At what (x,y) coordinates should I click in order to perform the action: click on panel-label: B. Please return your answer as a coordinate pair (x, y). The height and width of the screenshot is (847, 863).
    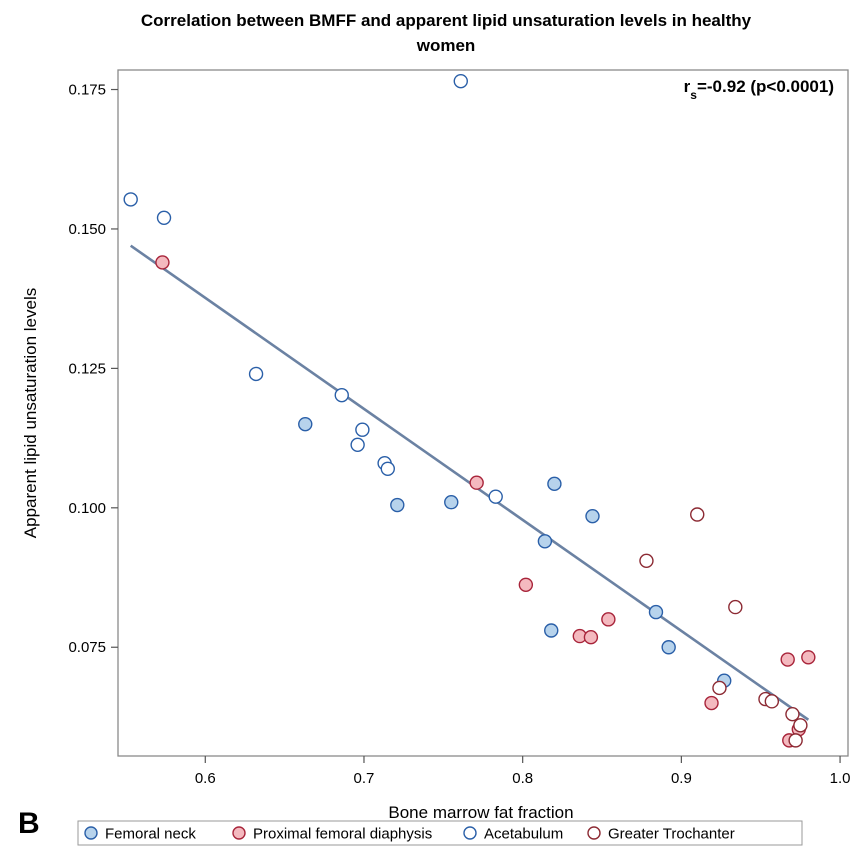
    Looking at the image, I should click on (29, 823).